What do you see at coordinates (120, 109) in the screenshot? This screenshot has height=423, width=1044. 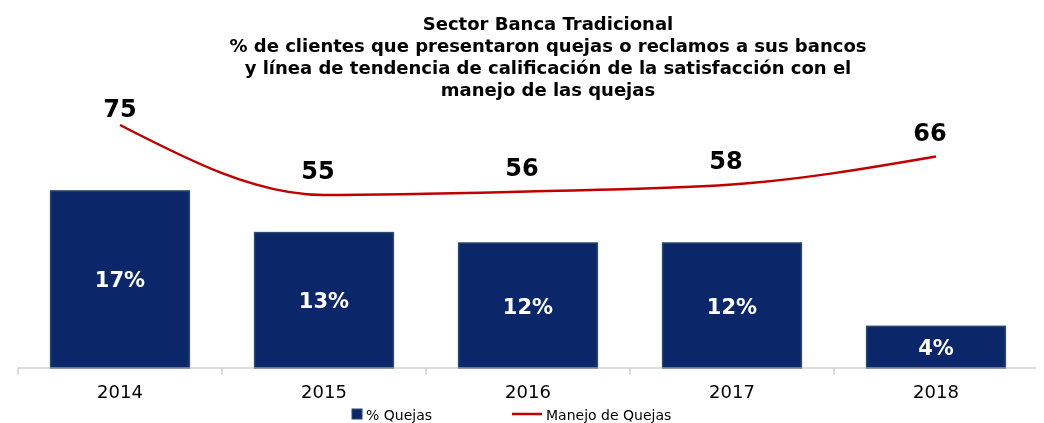 I see `data-label: 75` at bounding box center [120, 109].